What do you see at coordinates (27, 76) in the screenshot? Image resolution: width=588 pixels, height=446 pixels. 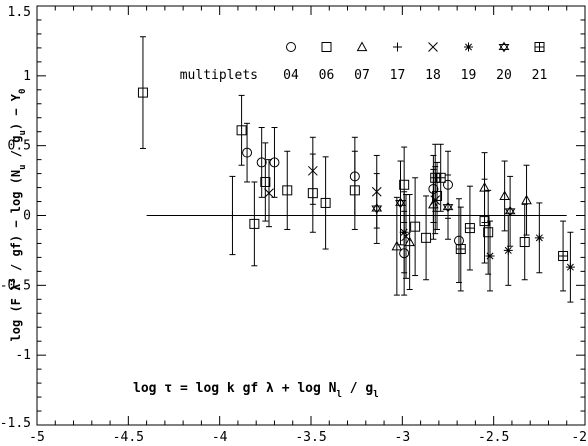 I see `y-tick-label: 1` at bounding box center [27, 76].